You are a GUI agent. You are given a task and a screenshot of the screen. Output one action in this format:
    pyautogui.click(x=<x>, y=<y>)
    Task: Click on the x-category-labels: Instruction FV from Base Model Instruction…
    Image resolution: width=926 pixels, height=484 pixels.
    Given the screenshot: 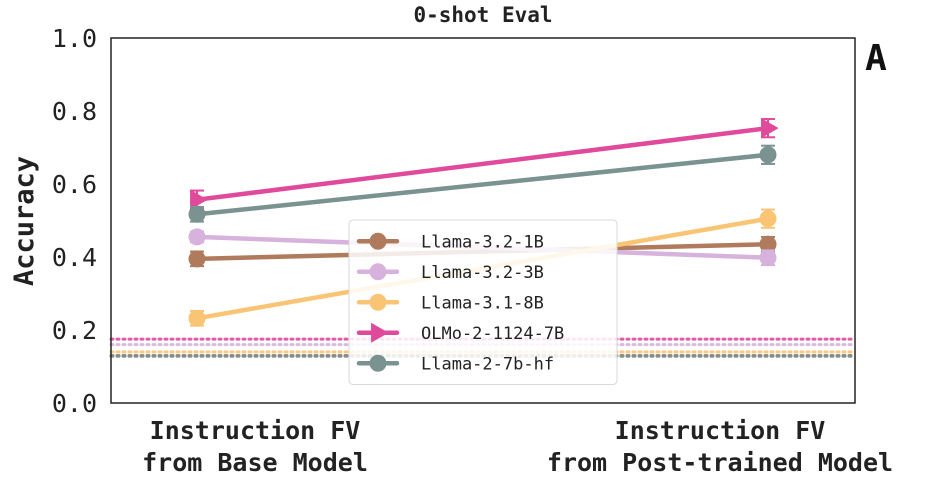 What is the action you would take?
    pyautogui.click(x=517, y=446)
    